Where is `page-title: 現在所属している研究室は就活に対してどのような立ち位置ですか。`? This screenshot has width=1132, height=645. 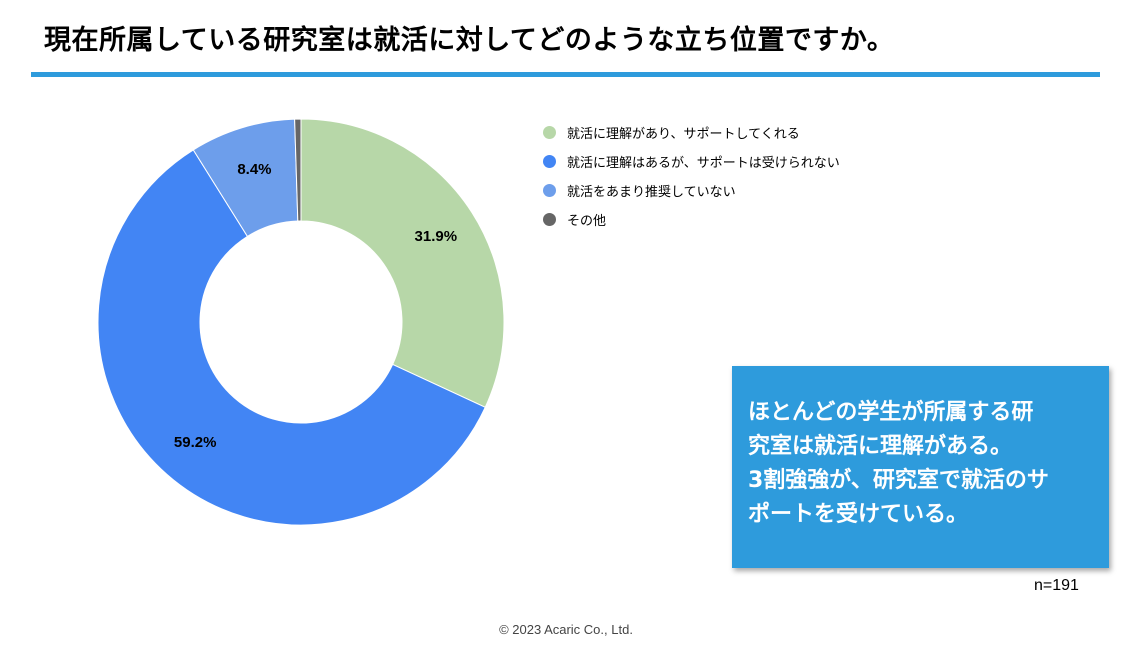 page-title: 現在所属している研究室は就活に対してどのような立ち位置ですか。 is located at coordinates (469, 40).